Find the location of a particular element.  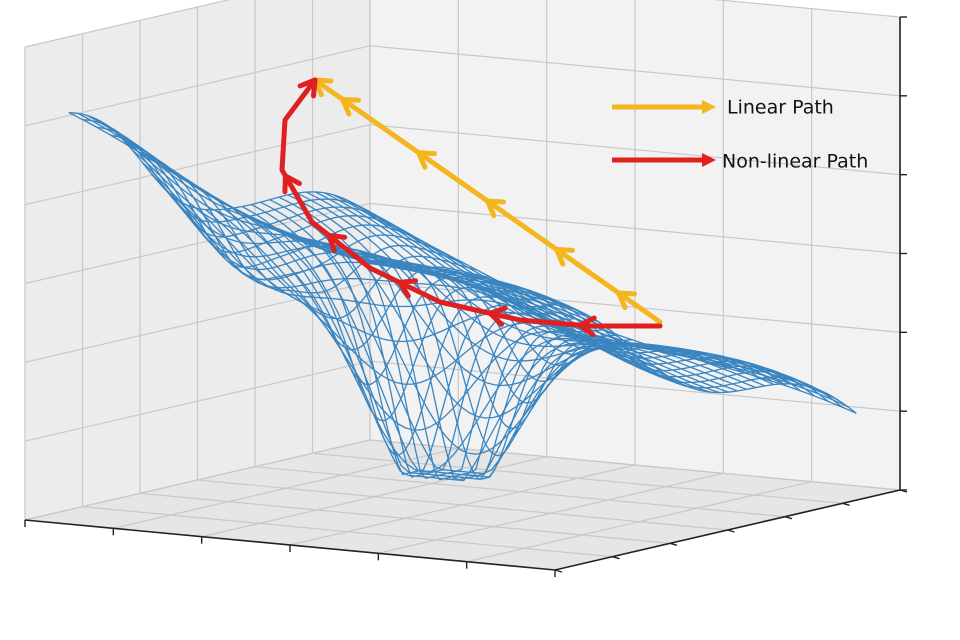

legend-label: Non-linear Path is located at coordinates (795, 162).